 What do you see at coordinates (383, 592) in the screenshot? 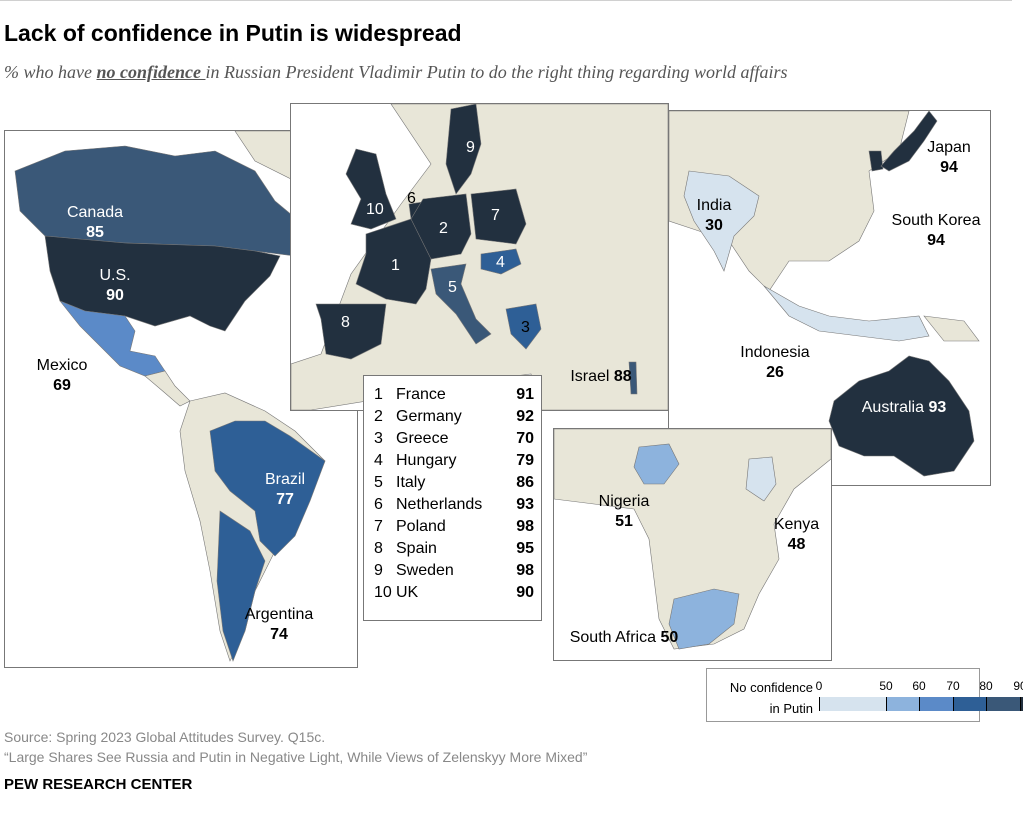
I see `key-number: 10` at bounding box center [383, 592].